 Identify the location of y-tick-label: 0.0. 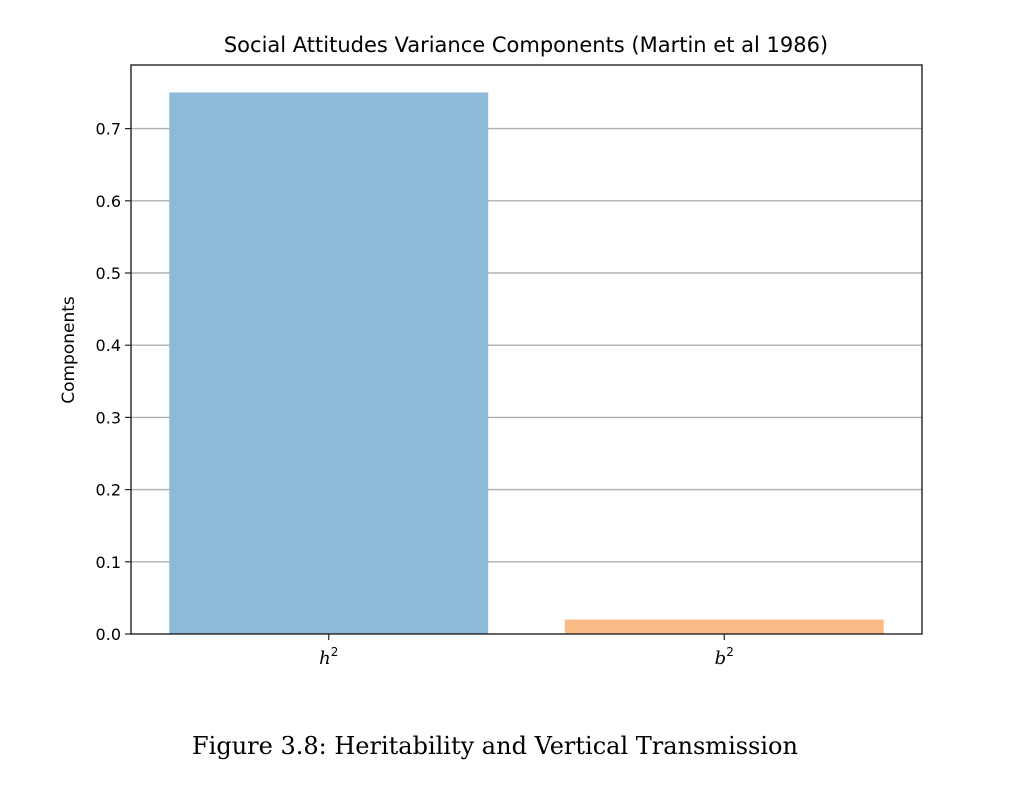
(108, 634).